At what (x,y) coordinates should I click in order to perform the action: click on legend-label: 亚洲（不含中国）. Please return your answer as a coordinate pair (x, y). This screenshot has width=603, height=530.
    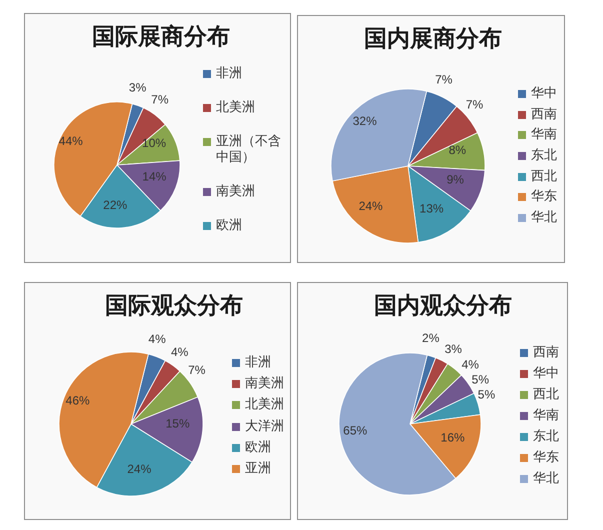
    Looking at the image, I should click on (249, 150).